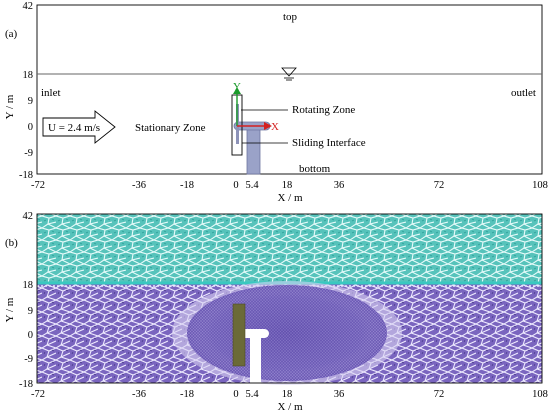 The width and height of the screenshot is (550, 417). Describe the element at coordinates (11, 34) in the screenshot. I see `panel-a-tag: (a)` at that location.